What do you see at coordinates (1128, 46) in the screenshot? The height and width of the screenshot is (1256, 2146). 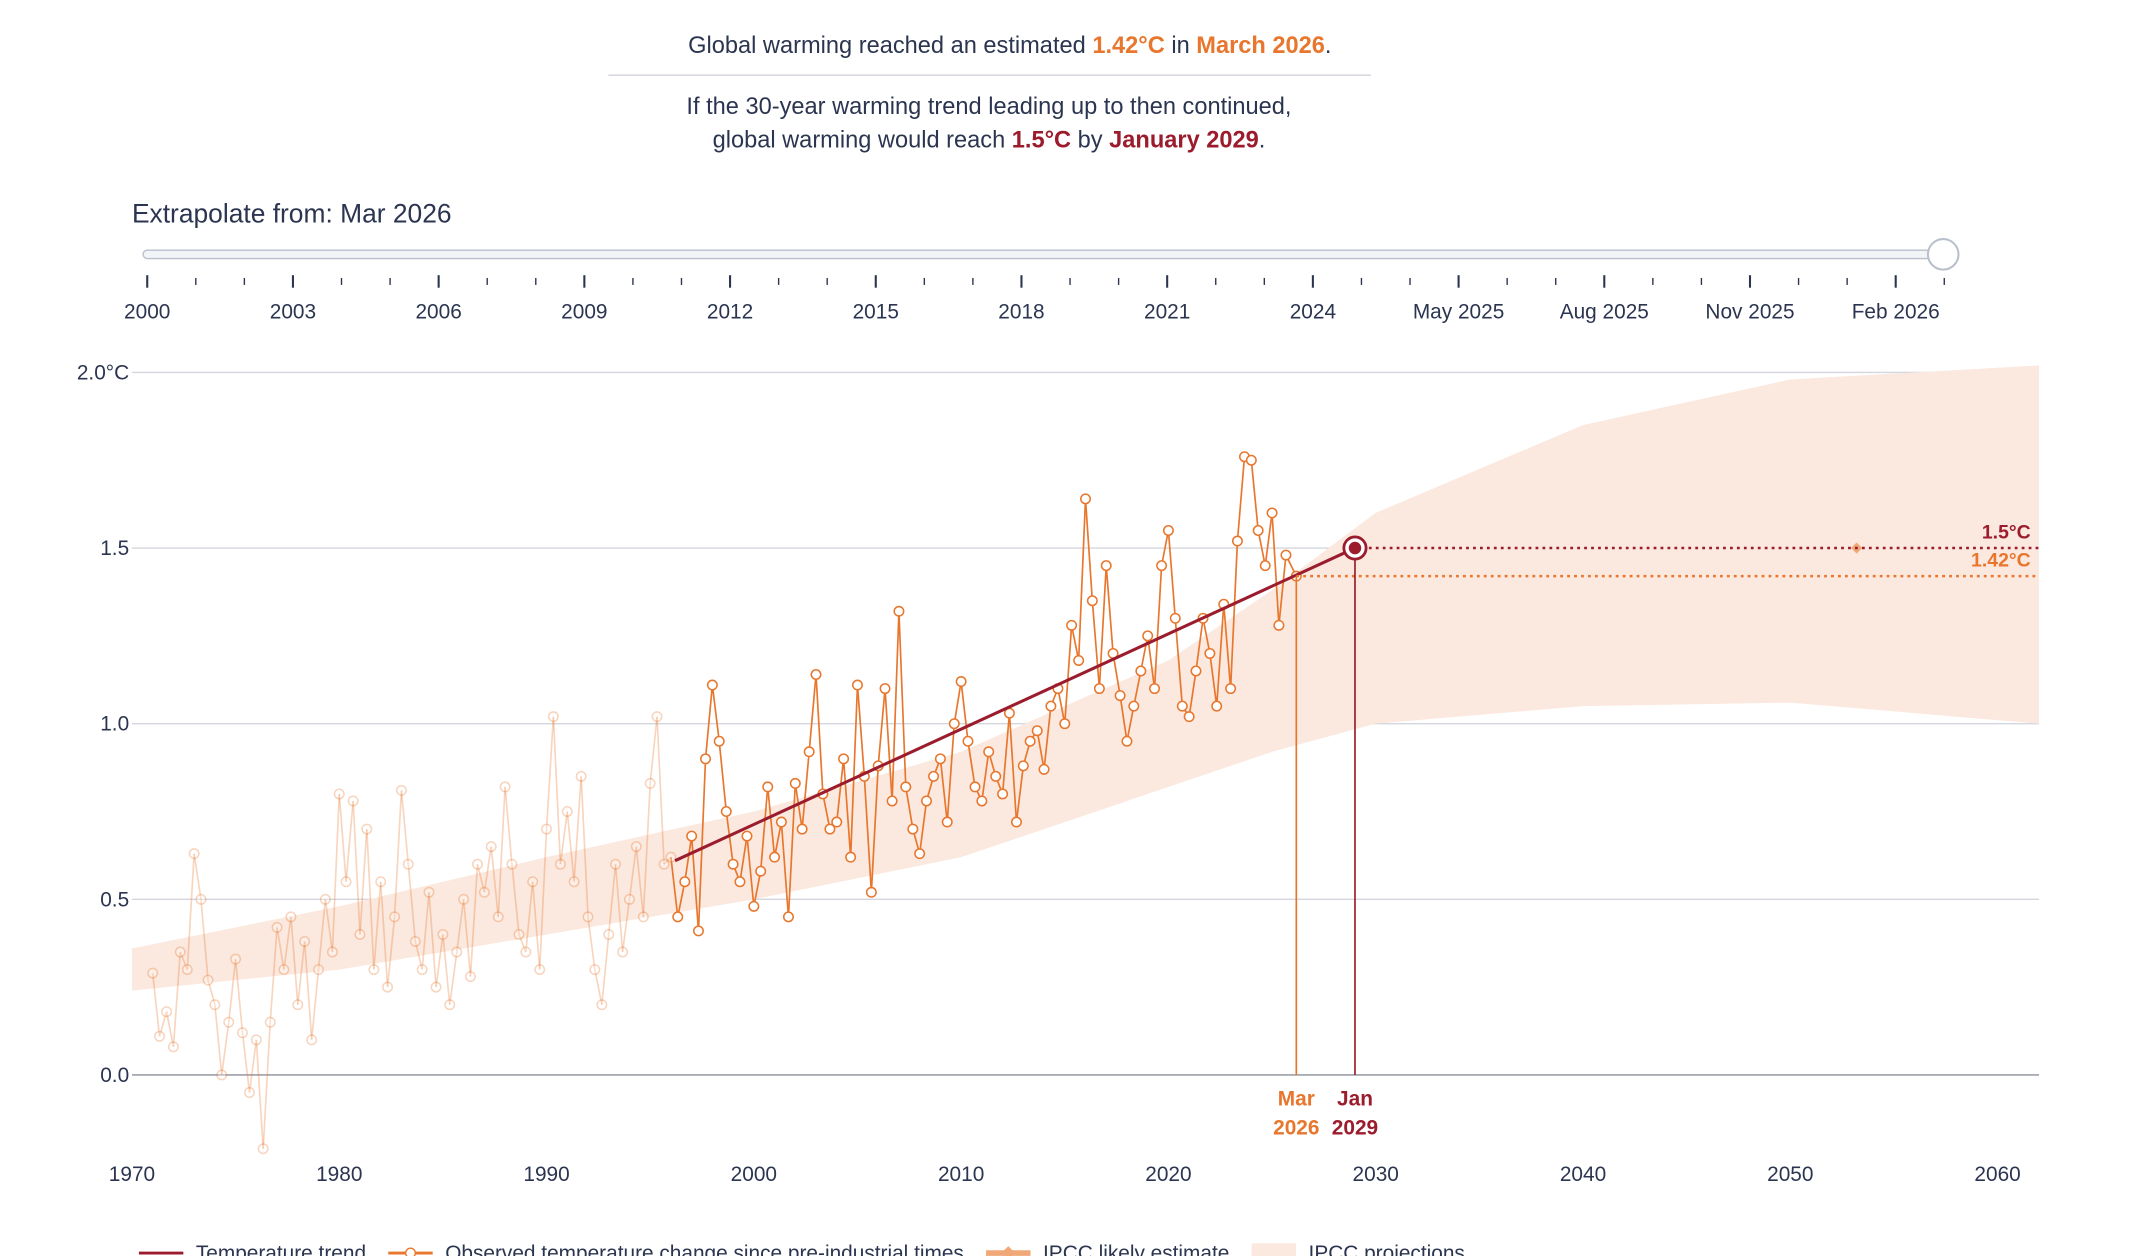 I see `headline-value: 1.42°C` at bounding box center [1128, 46].